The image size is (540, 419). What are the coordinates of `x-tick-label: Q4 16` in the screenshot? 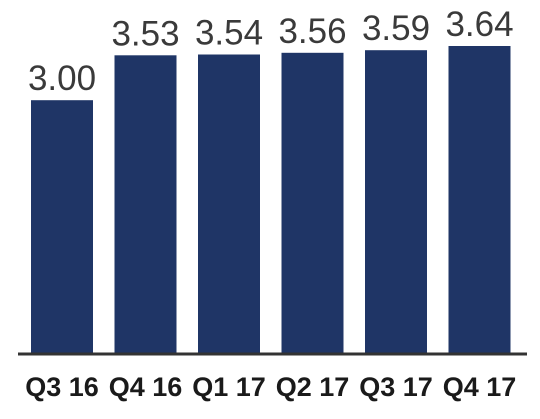 It's located at (146, 387).